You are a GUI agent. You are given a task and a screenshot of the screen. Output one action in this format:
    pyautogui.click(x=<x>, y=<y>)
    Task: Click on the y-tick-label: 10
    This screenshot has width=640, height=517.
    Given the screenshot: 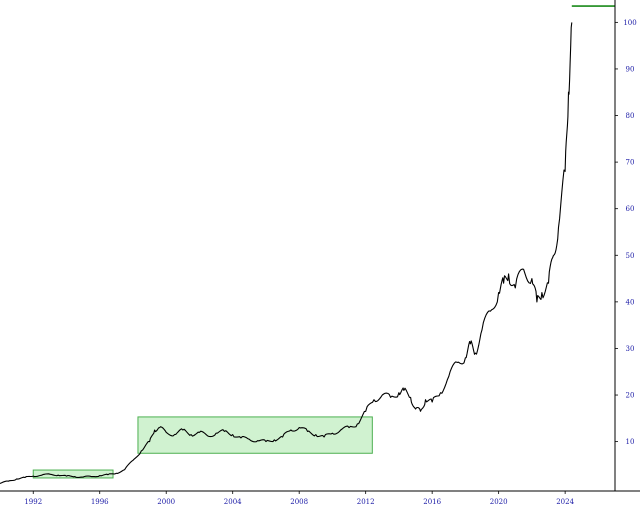 What is the action you would take?
    pyautogui.click(x=630, y=442)
    